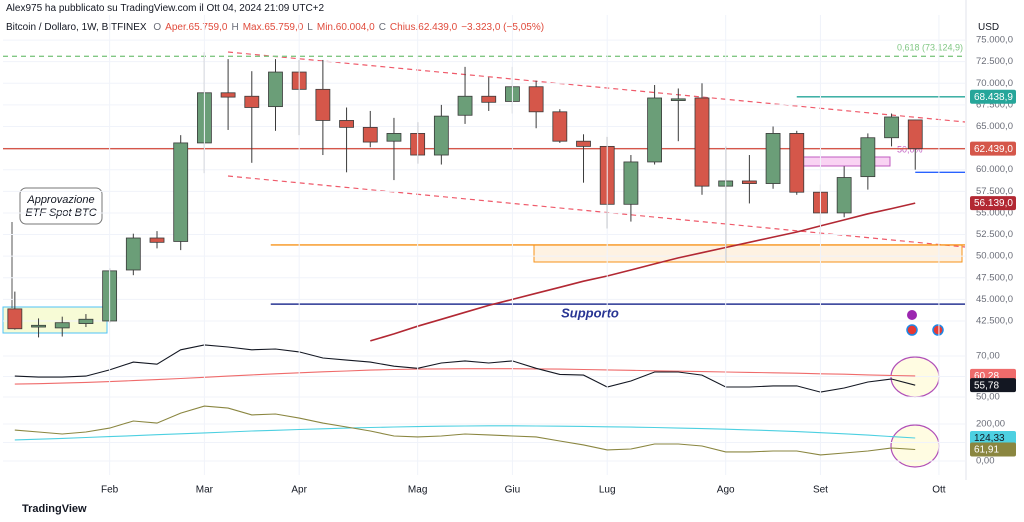 The height and width of the screenshot is (522, 1024). I want to click on ohlc-text: H, so click(235, 27).